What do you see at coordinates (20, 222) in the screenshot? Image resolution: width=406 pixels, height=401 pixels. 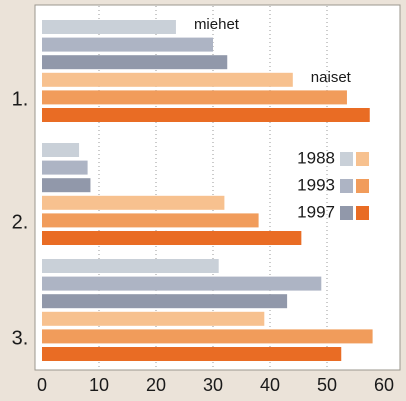 I see `category-label: 2.` at bounding box center [20, 222].